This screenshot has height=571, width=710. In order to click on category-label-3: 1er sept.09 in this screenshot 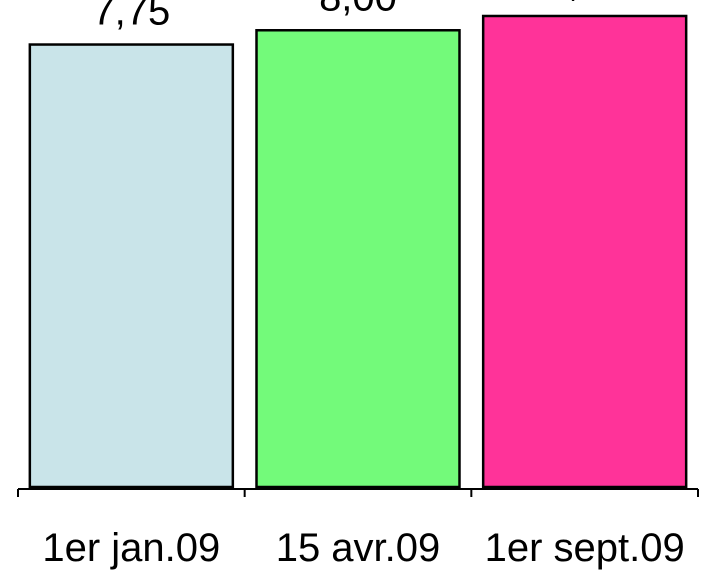, I will do `click(585, 548)`.